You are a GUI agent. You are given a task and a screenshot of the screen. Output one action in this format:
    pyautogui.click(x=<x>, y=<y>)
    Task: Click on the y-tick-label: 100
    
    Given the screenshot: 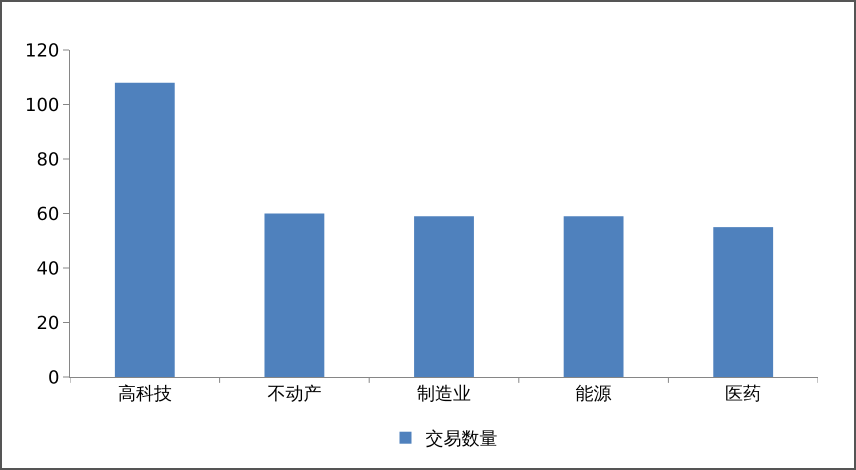 What is the action you would take?
    pyautogui.click(x=42, y=105)
    